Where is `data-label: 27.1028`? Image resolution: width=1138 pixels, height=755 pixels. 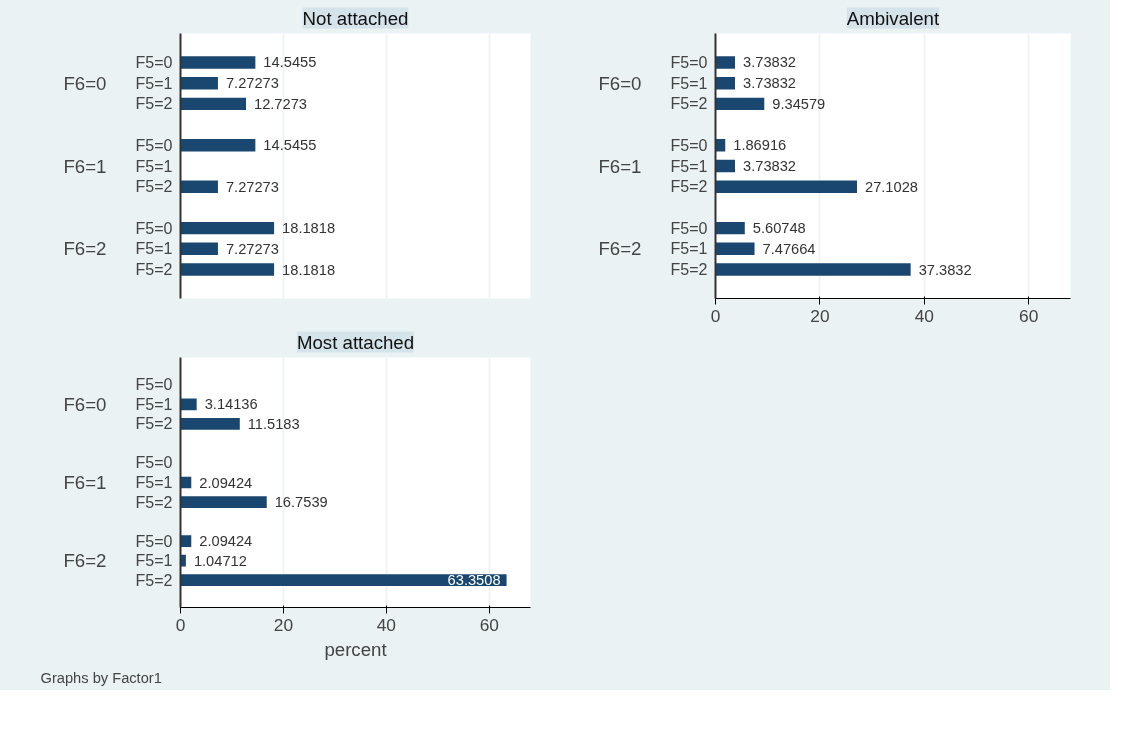
data-label: 27.1028 is located at coordinates (891, 186).